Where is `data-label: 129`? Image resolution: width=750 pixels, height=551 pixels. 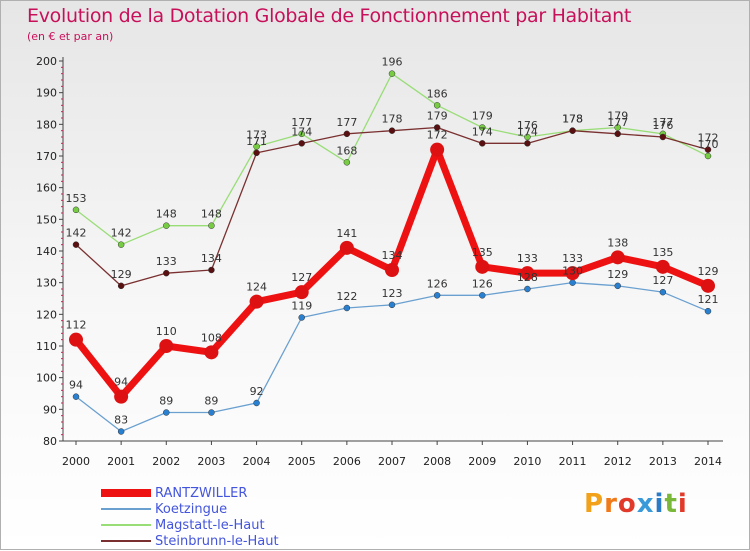 data-label: 129 is located at coordinates (617, 274).